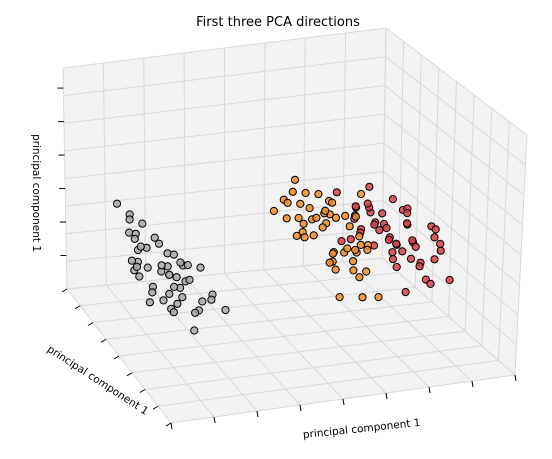  Describe the element at coordinates (278, 22) in the screenshot. I see `chart-title: First three PCA directions` at that location.